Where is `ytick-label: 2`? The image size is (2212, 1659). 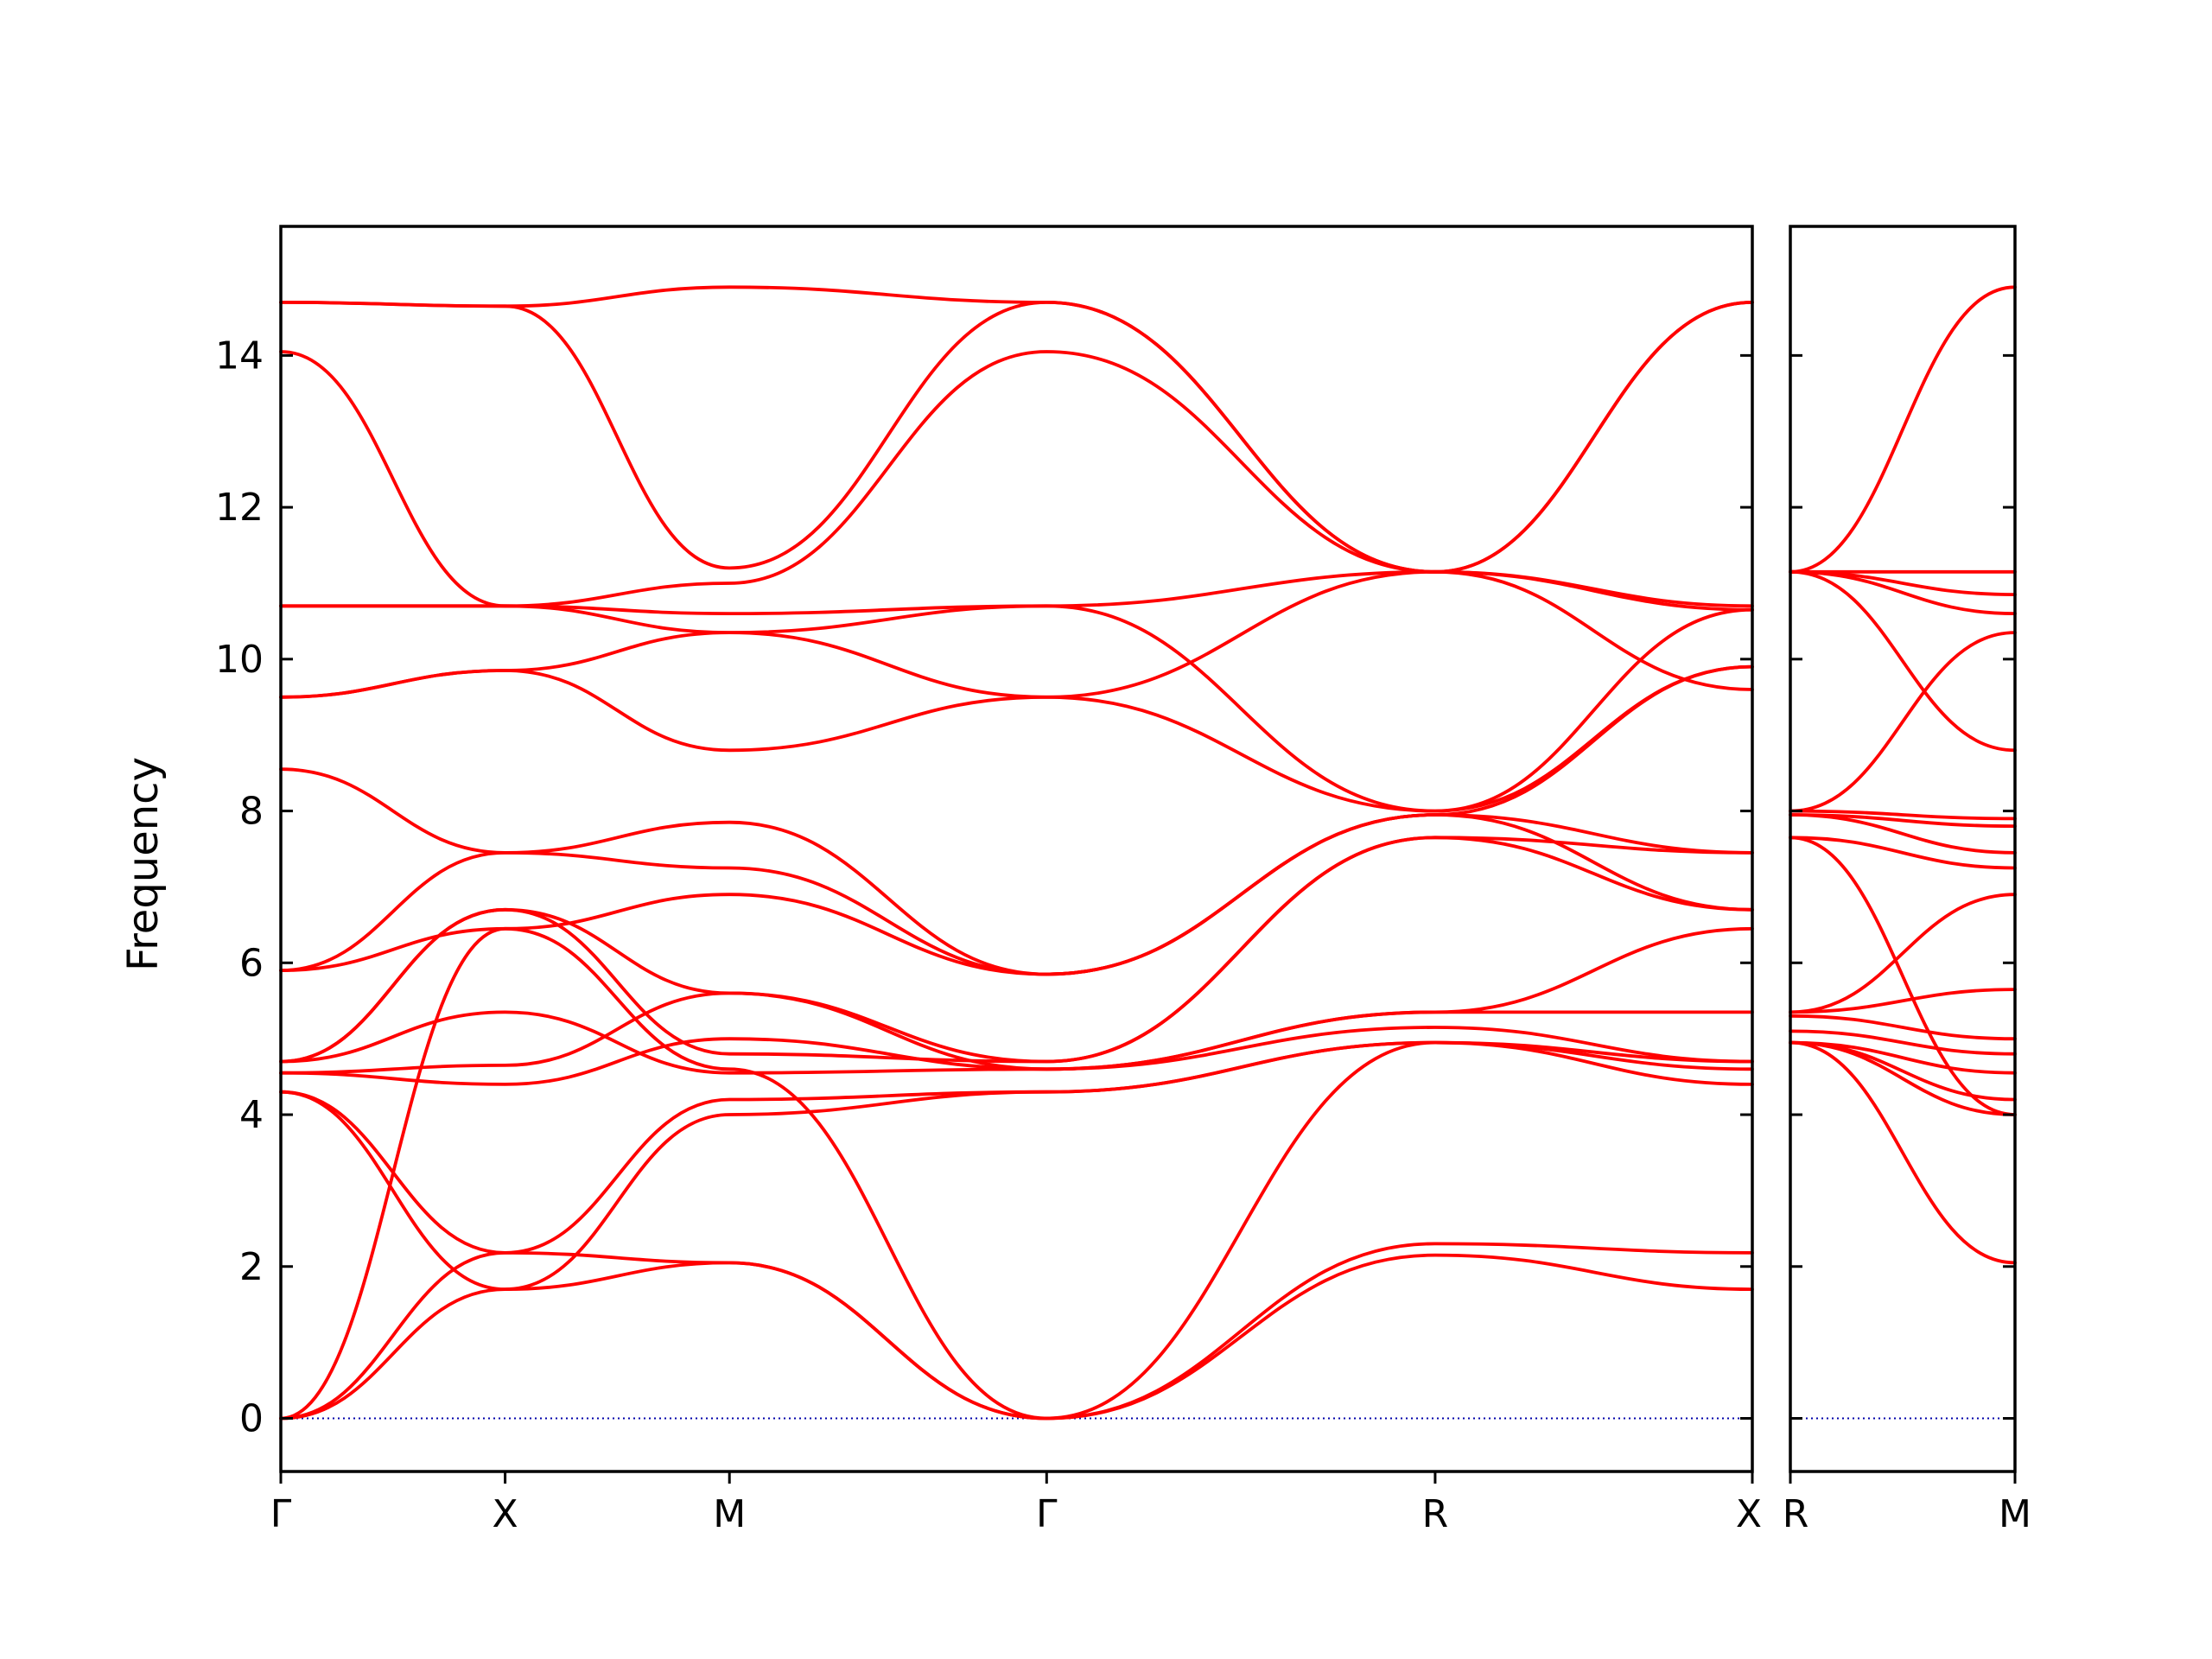
ytick-label: 2 is located at coordinates (251, 1267).